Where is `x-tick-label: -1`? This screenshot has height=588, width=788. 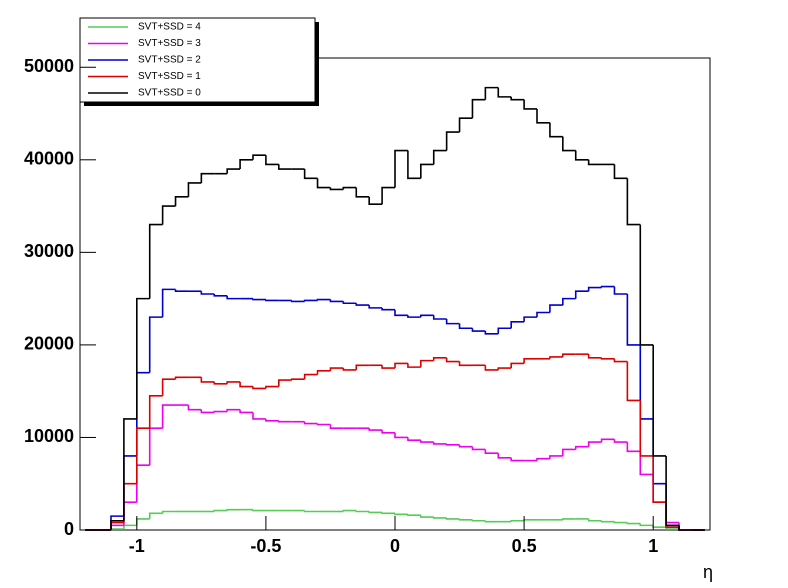 x-tick-label: -1 is located at coordinates (137, 546).